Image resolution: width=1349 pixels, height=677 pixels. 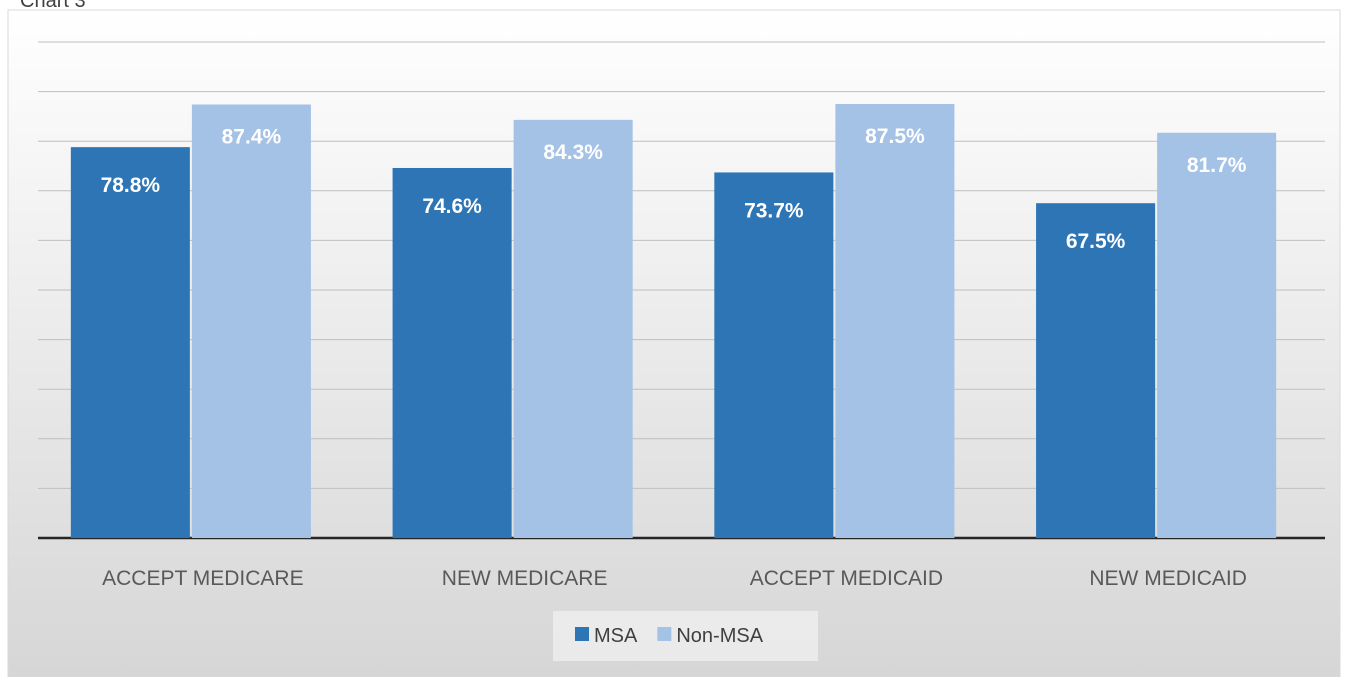 I want to click on x-tick-label: NEW MEDICAID, so click(x=1168, y=578).